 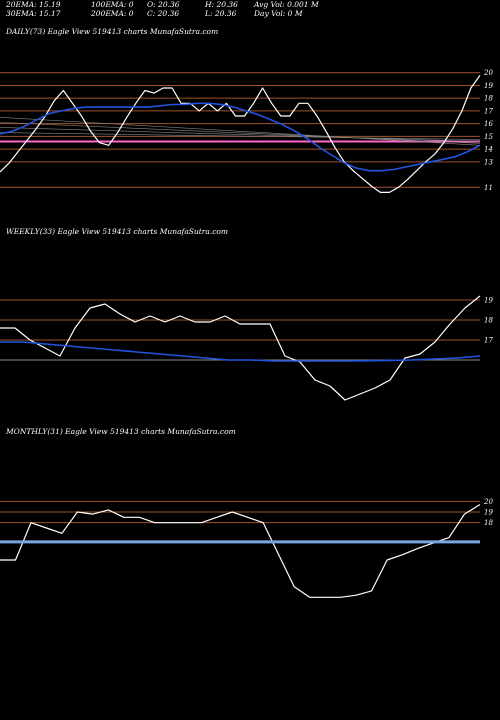 What do you see at coordinates (488, 341) in the screenshot?
I see `weekly-tick-label: 17` at bounding box center [488, 341].